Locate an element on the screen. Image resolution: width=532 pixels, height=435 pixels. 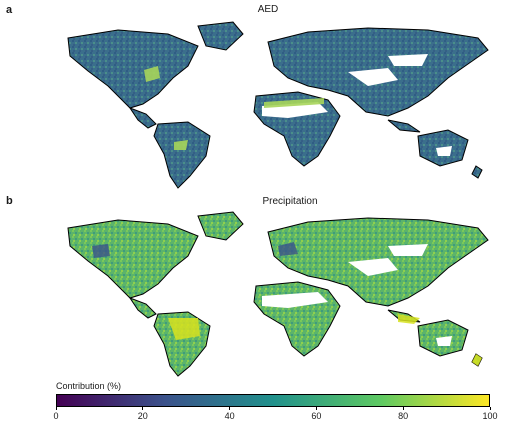
colorbar-tick-label: 80 is located at coordinates (403, 416).